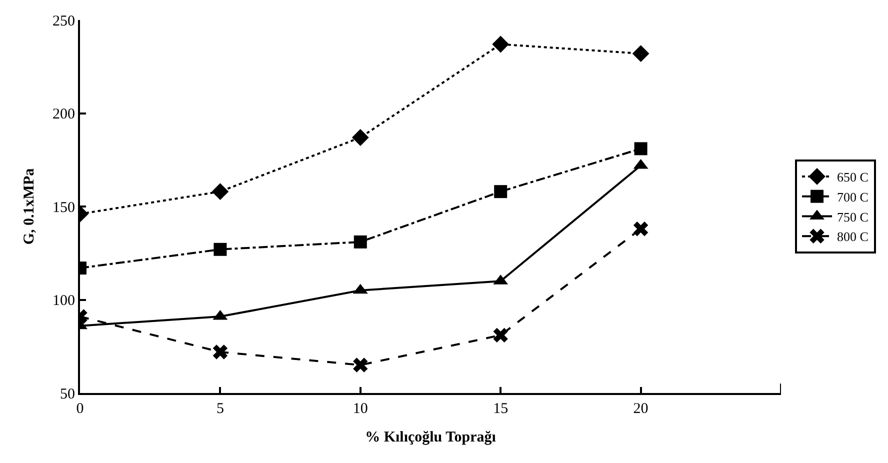 The height and width of the screenshot is (463, 888). What do you see at coordinates (63, 21) in the screenshot?
I see `y-tick-label: 250` at bounding box center [63, 21].